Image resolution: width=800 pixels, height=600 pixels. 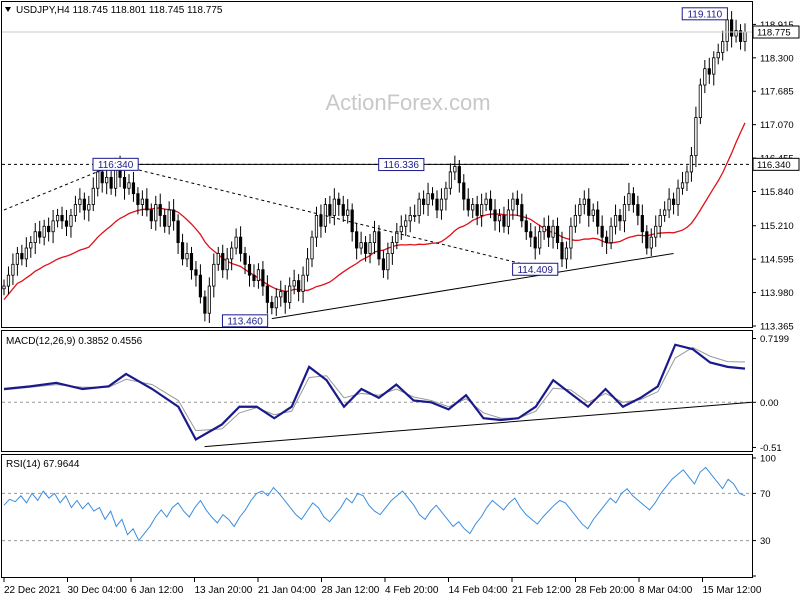 I want to click on annotation-box, so click(x=115, y=164).